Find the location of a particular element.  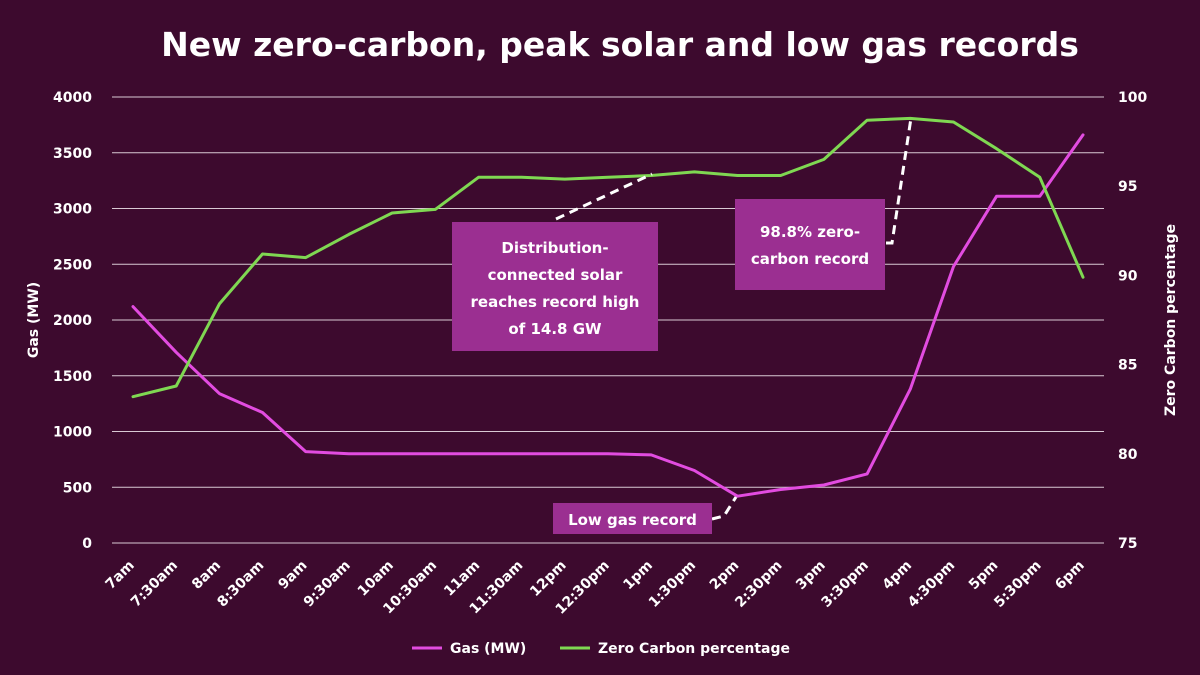

y-tick-right: 90 is located at coordinates (1128, 276).